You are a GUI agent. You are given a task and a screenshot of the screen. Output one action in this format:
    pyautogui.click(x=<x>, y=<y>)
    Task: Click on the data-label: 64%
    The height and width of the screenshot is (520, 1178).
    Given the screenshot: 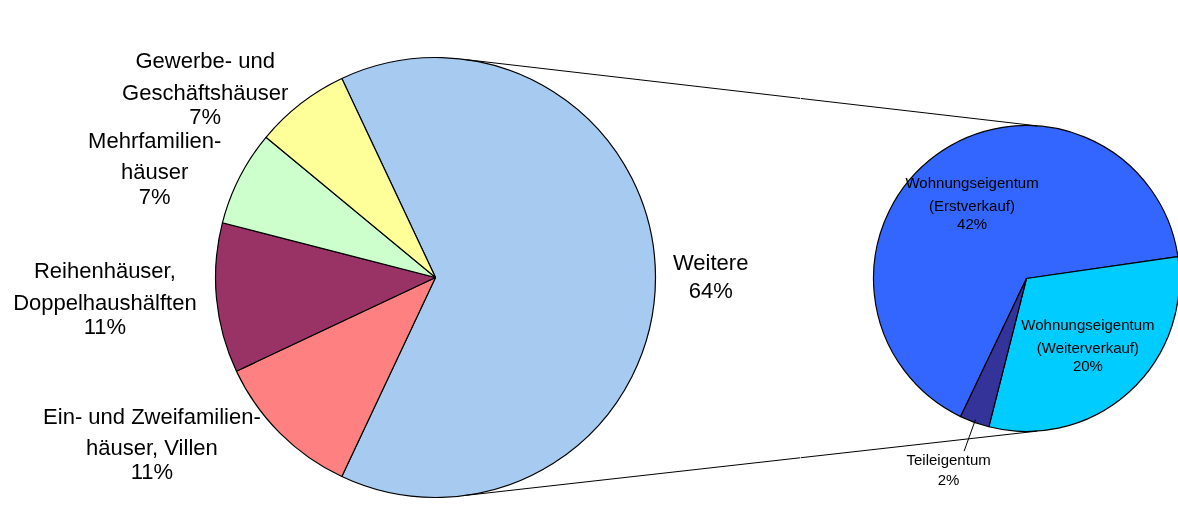 What is the action you would take?
    pyautogui.click(x=710, y=290)
    